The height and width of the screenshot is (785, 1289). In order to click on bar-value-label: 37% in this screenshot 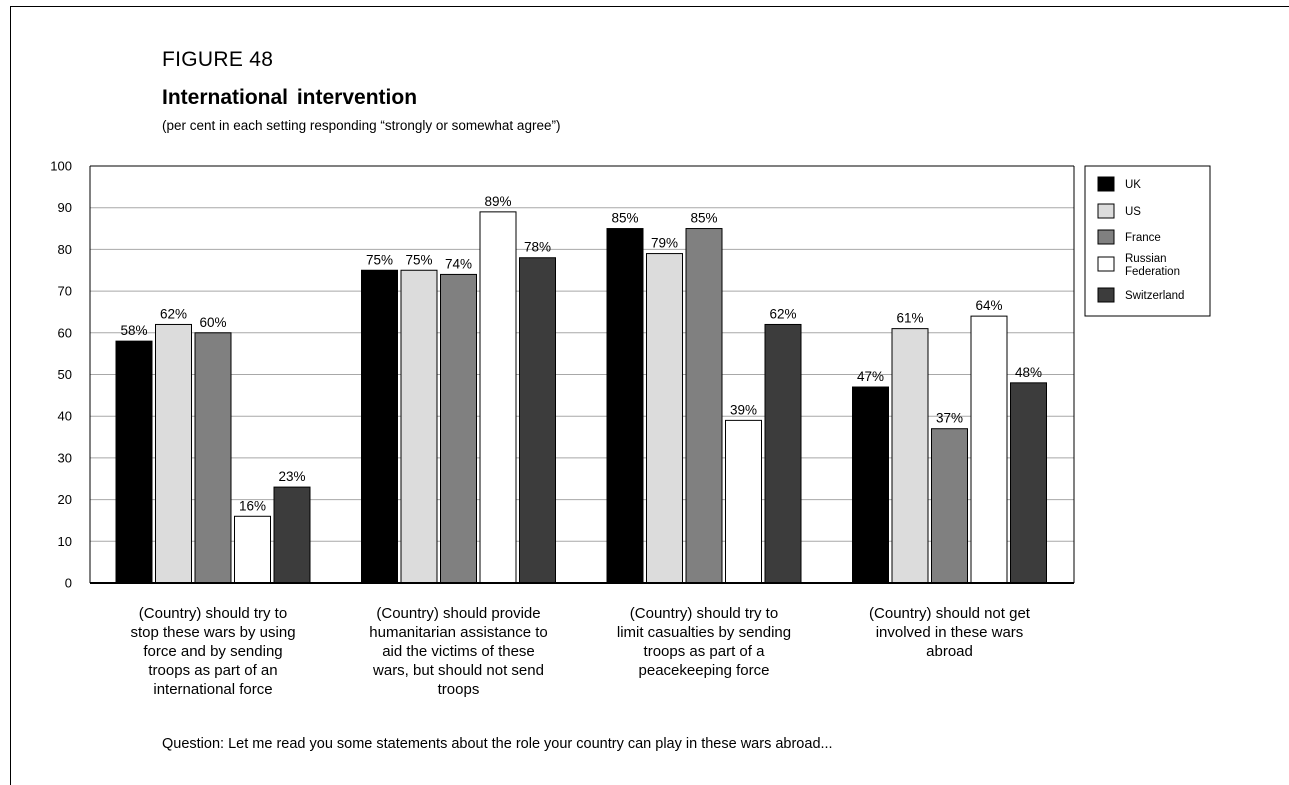, I will do `click(949, 418)`.